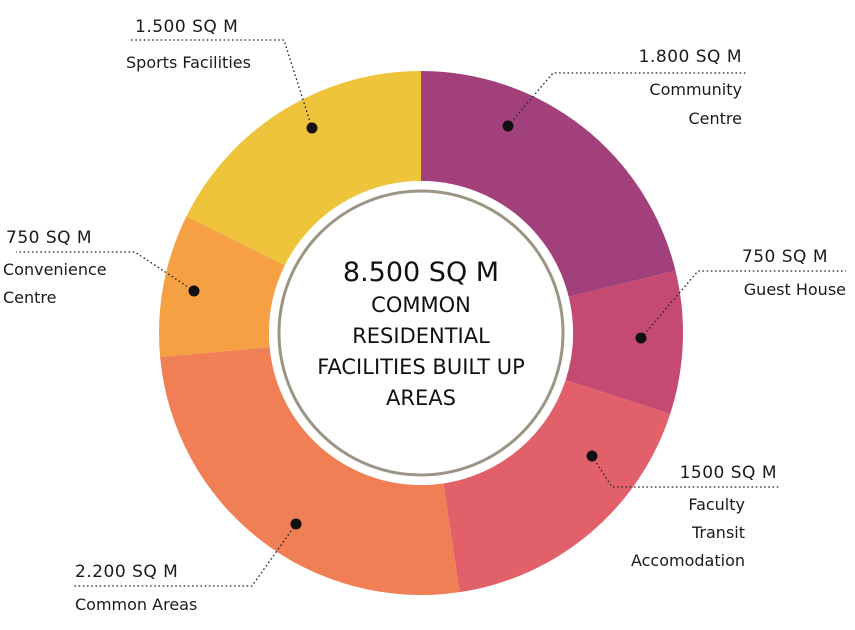  Describe the element at coordinates (716, 118) in the screenshot. I see `name-label-0-1: Centre` at that location.